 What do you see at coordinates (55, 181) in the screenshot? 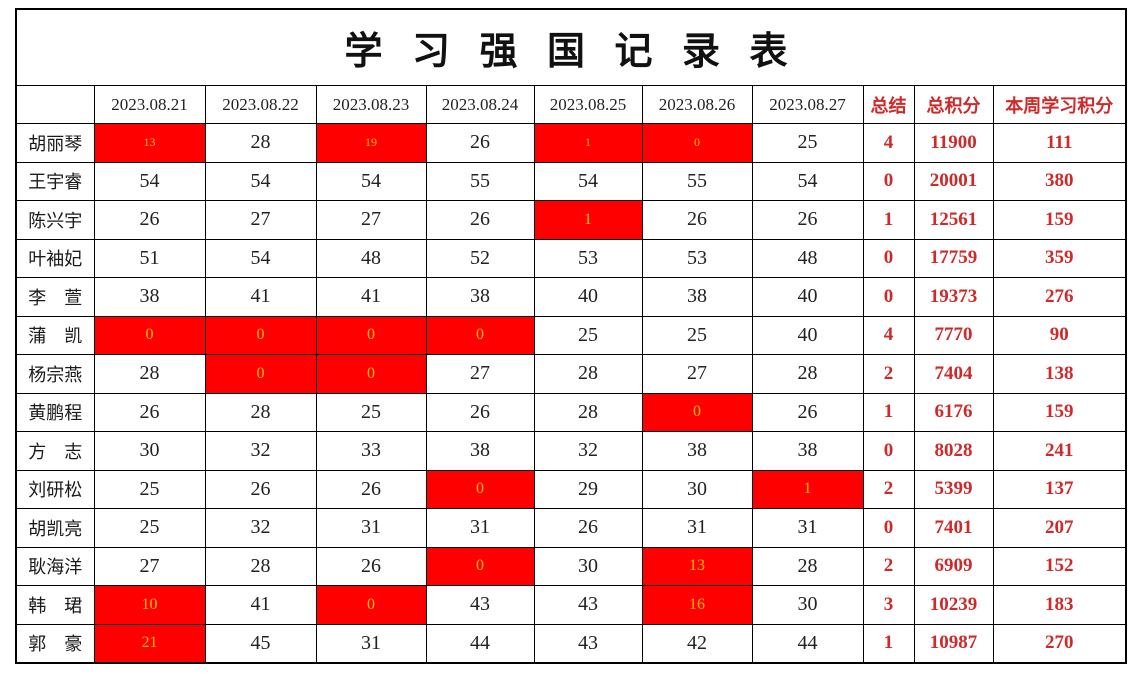
I see `name-cell: 王宇睿` at bounding box center [55, 181].